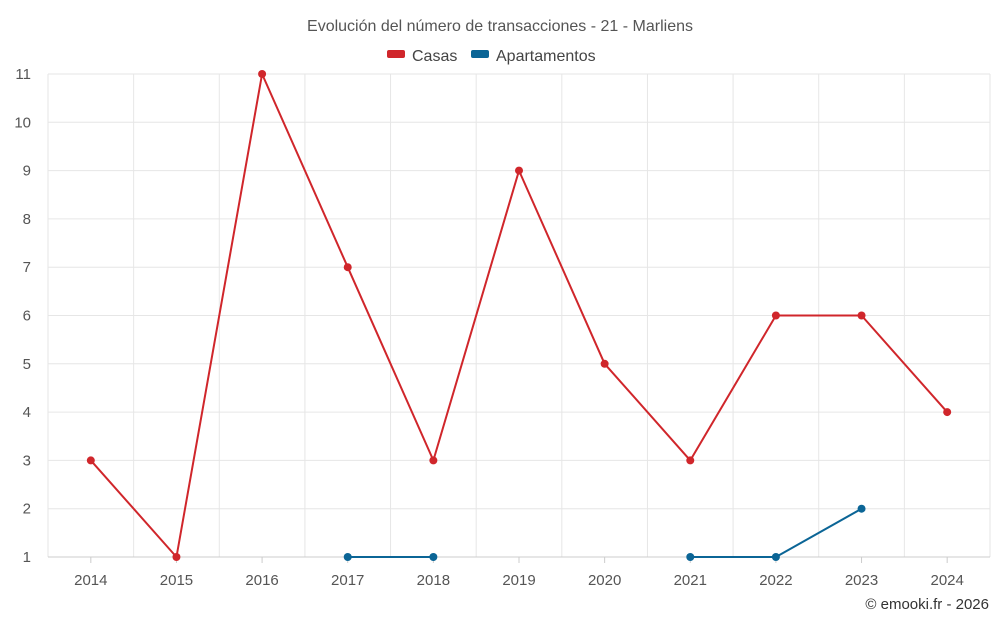  I want to click on y-tick-label: 4, so click(27, 412).